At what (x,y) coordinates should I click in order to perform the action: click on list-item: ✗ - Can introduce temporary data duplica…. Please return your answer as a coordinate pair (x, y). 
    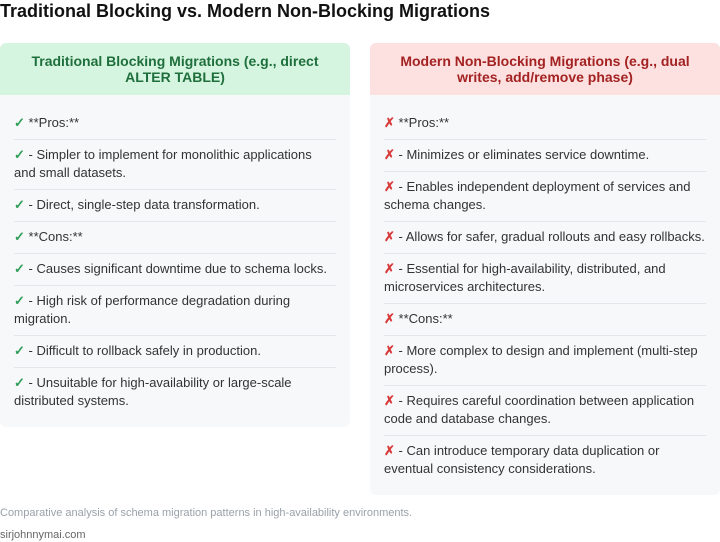
    Looking at the image, I should click on (545, 460).